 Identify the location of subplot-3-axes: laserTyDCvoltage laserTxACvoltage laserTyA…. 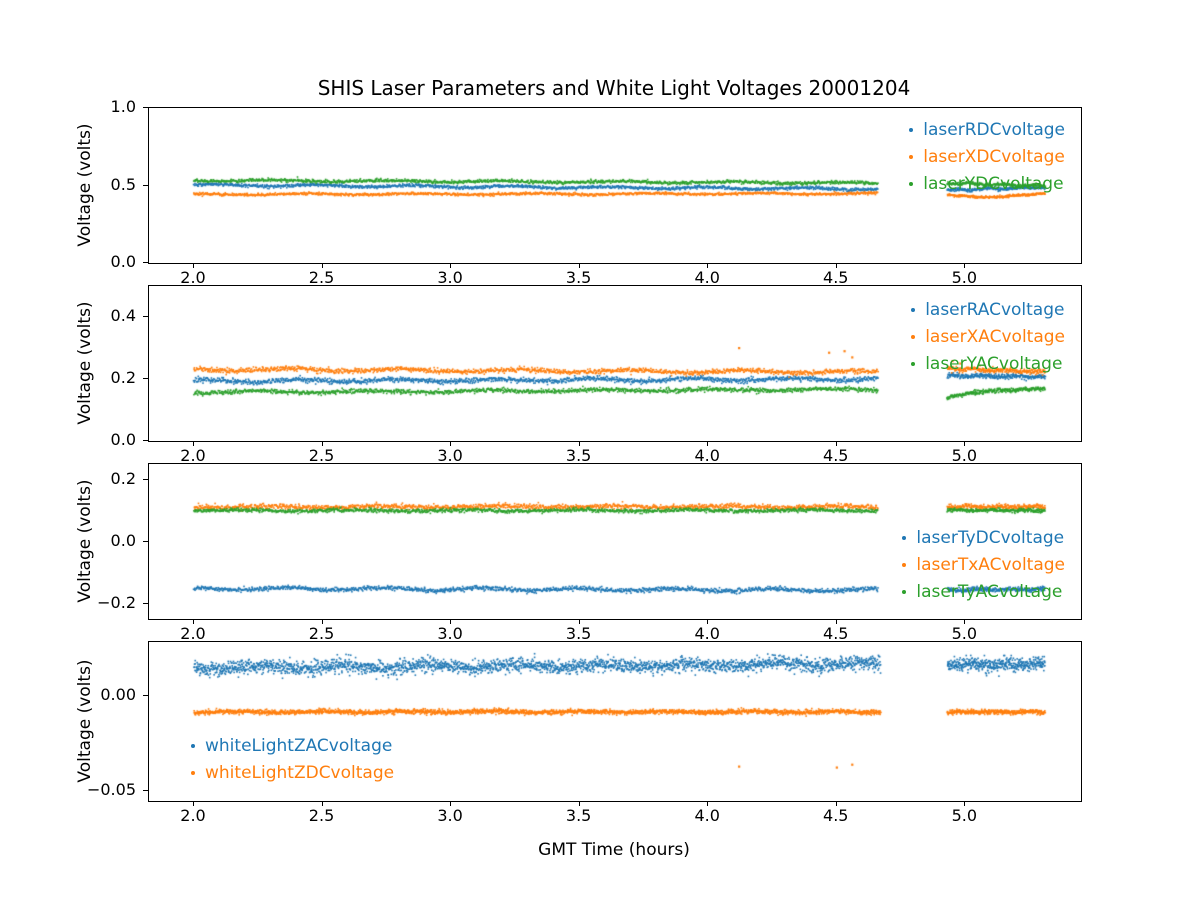
(615, 541).